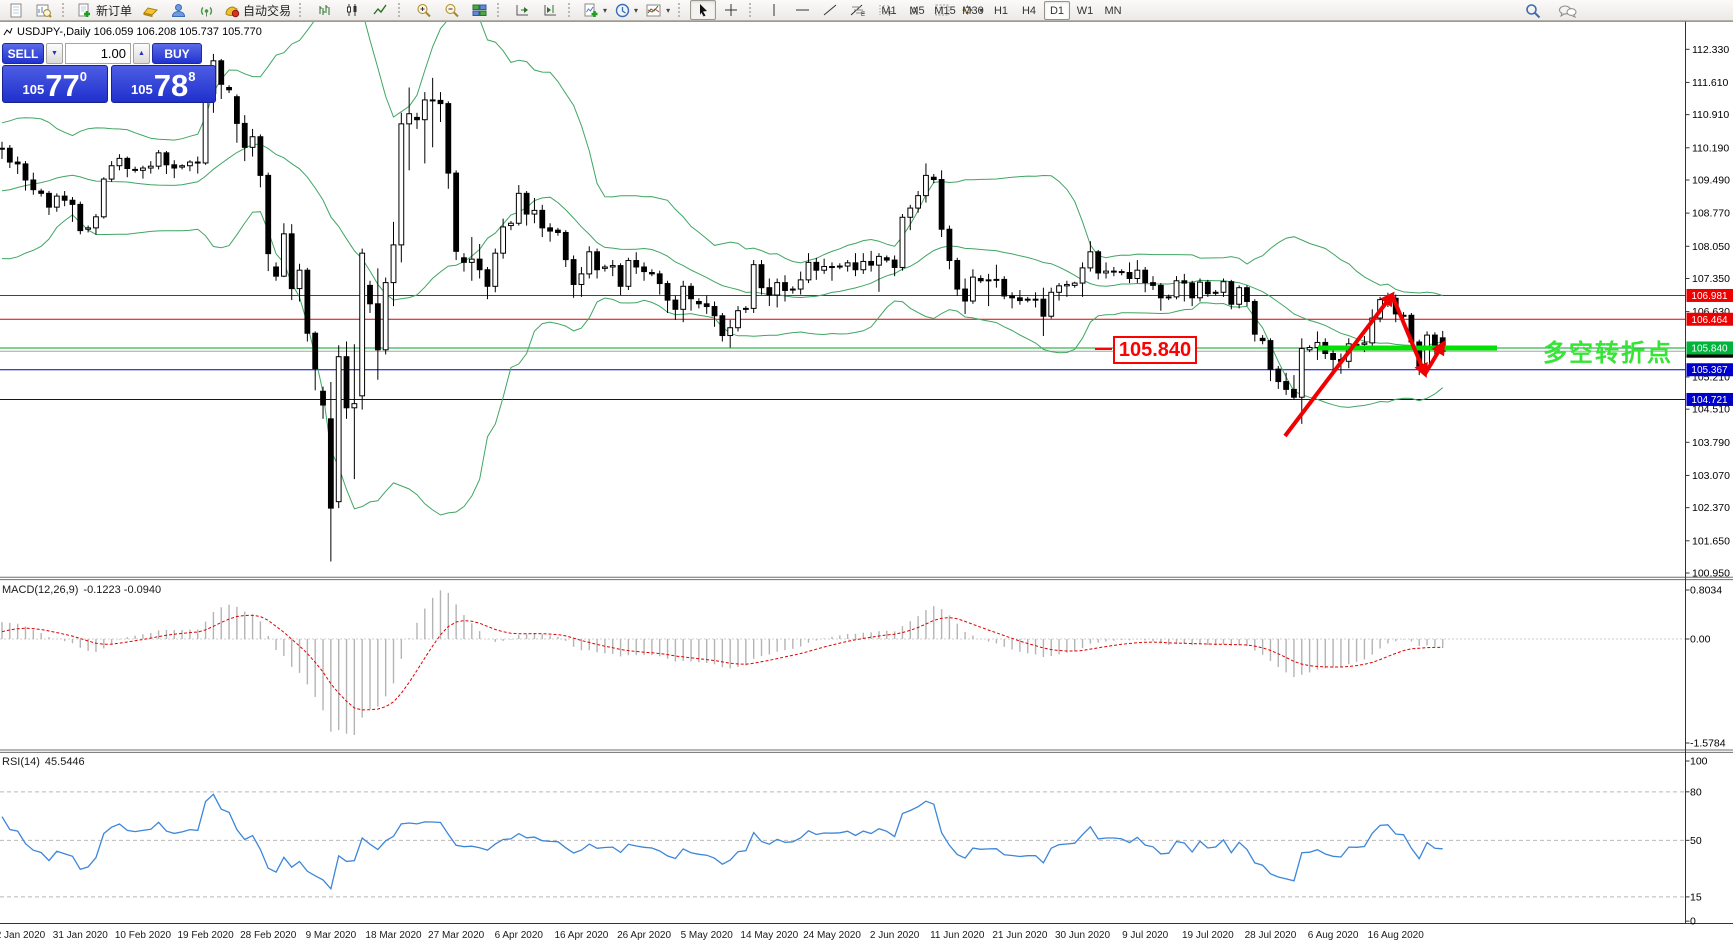 This screenshot has height=943, width=1733. What do you see at coordinates (21, 762) in the screenshot?
I see `rsi-name: RSI(14)` at bounding box center [21, 762].